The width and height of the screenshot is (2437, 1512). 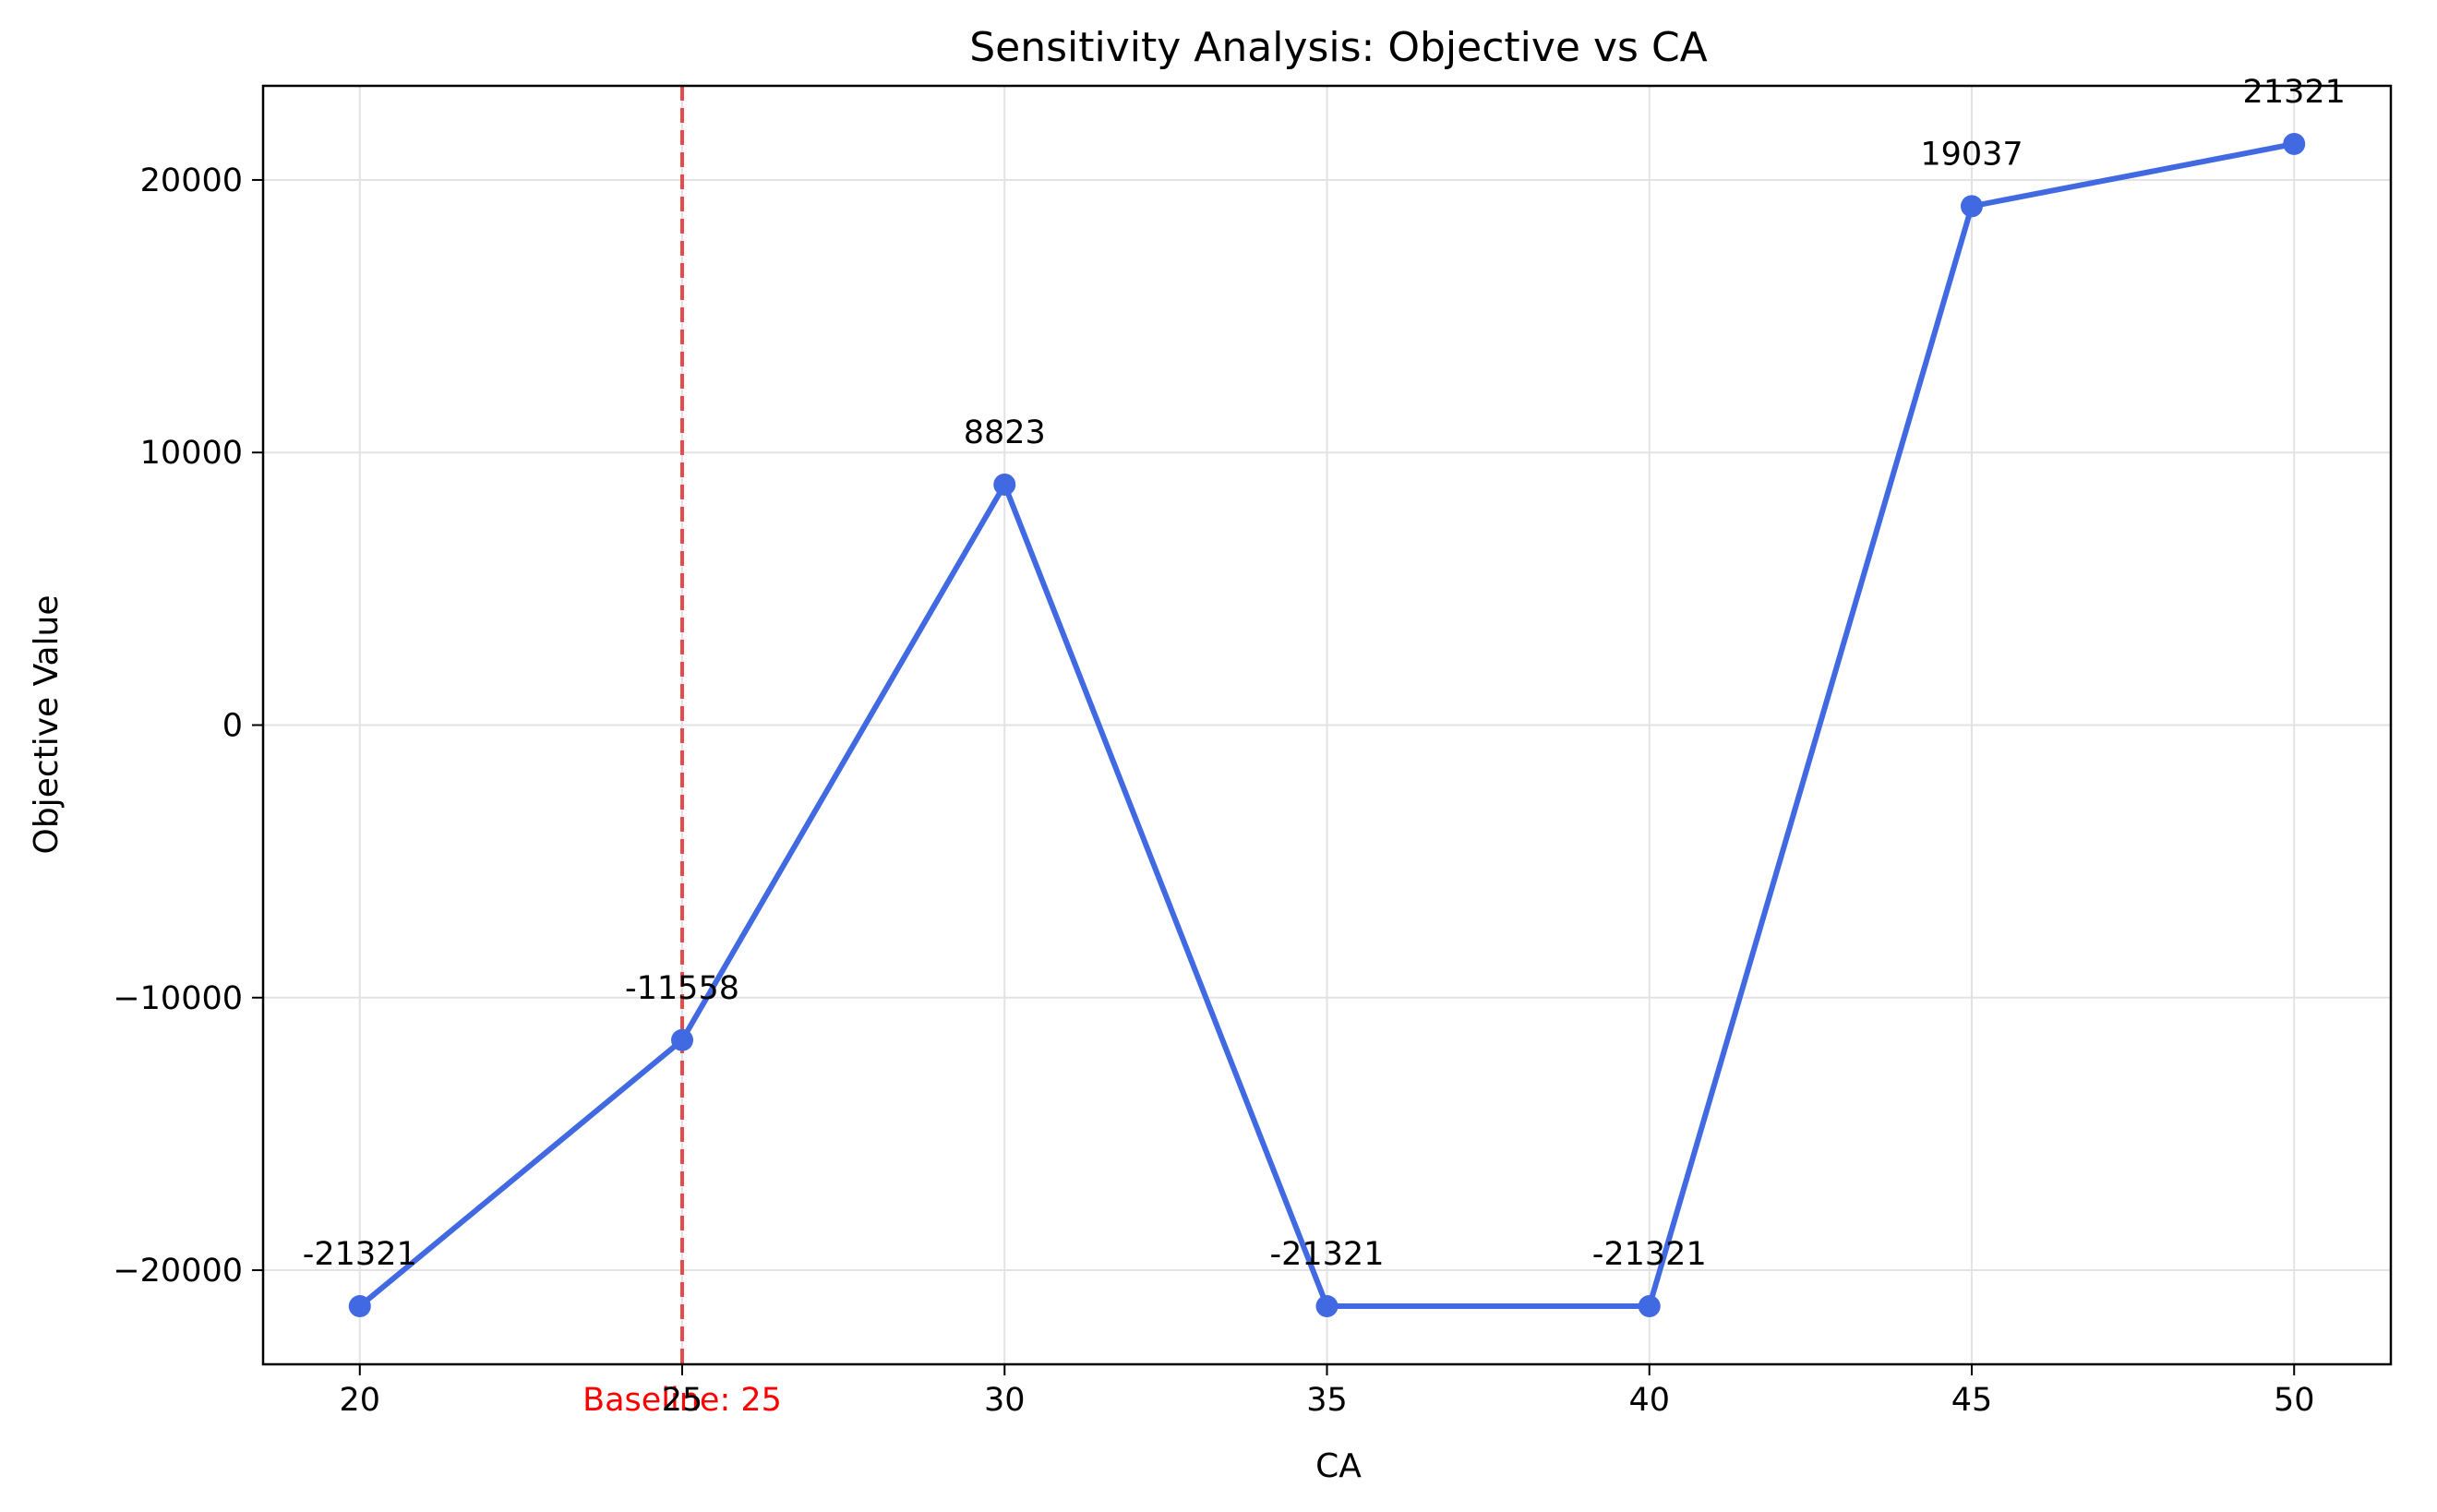 I want to click on data-label: 21321, so click(x=2294, y=92).